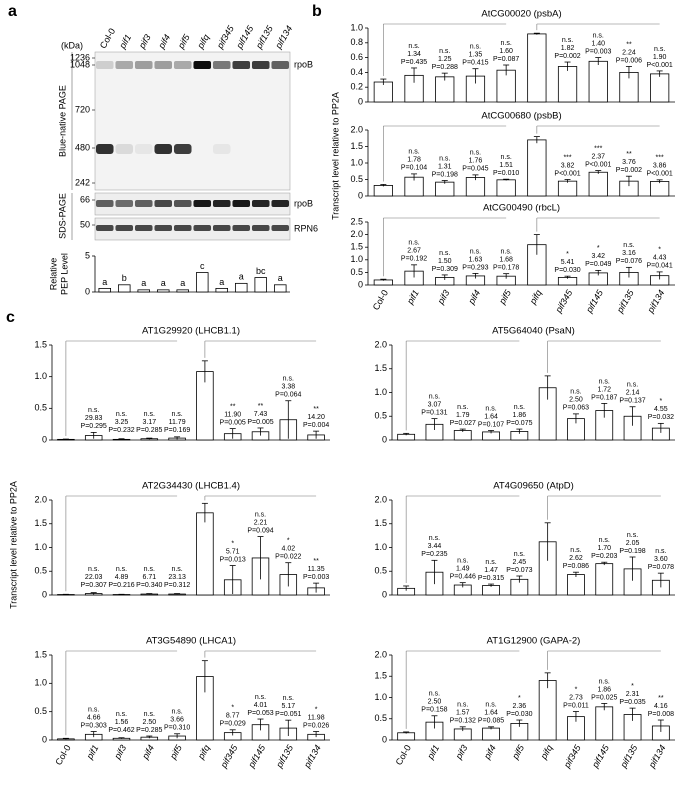 This screenshot has width=685, height=785. Describe the element at coordinates (598, 43) in the screenshot. I see `fold-change: 1.40` at that location.